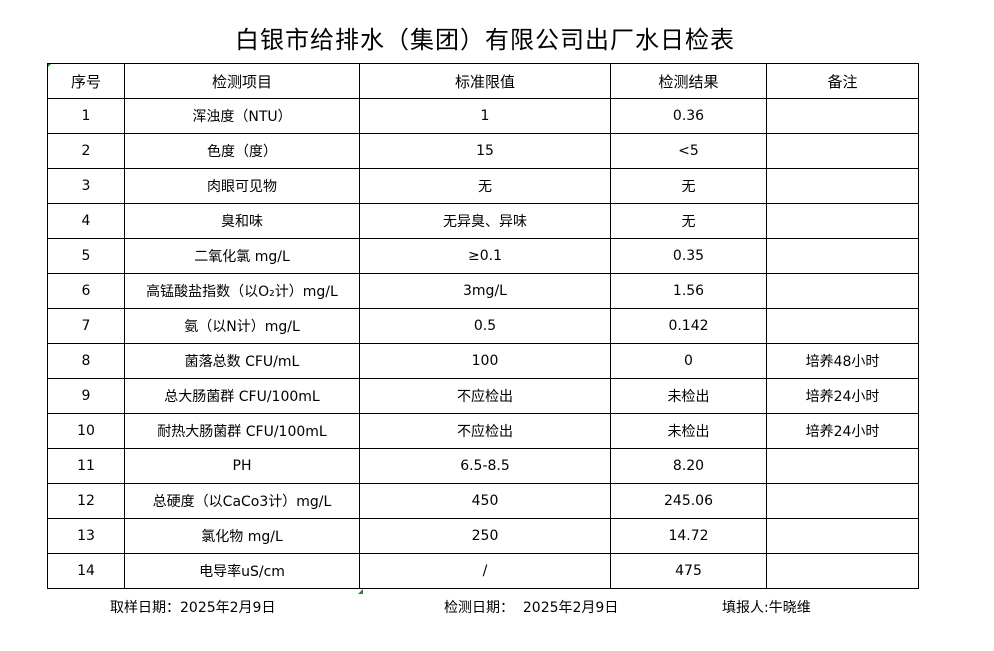 The width and height of the screenshot is (994, 651). Describe the element at coordinates (688, 536) in the screenshot. I see `test-result-cell: 14.72` at that location.